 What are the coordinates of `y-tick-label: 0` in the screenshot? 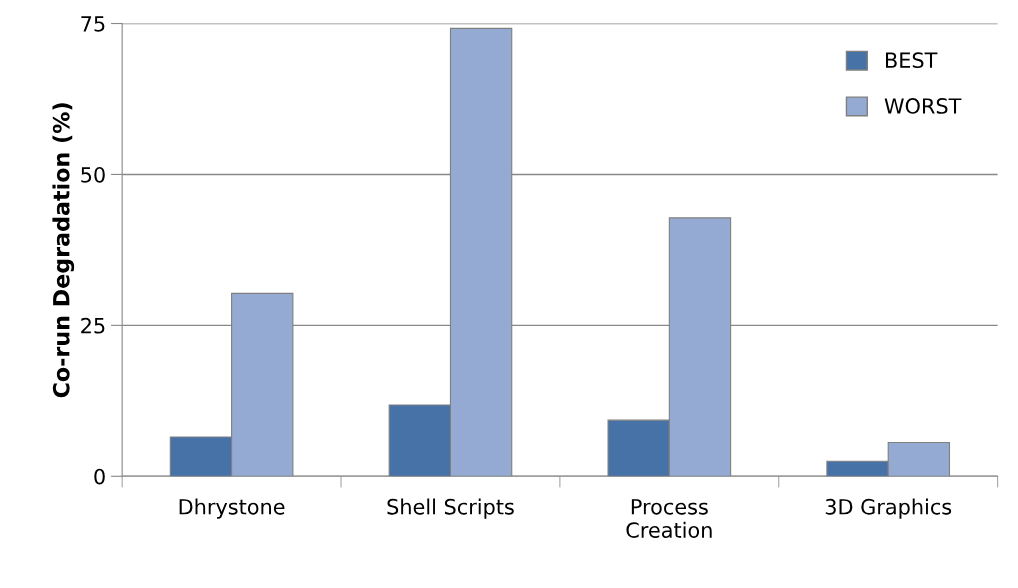 It's located at (99, 476).